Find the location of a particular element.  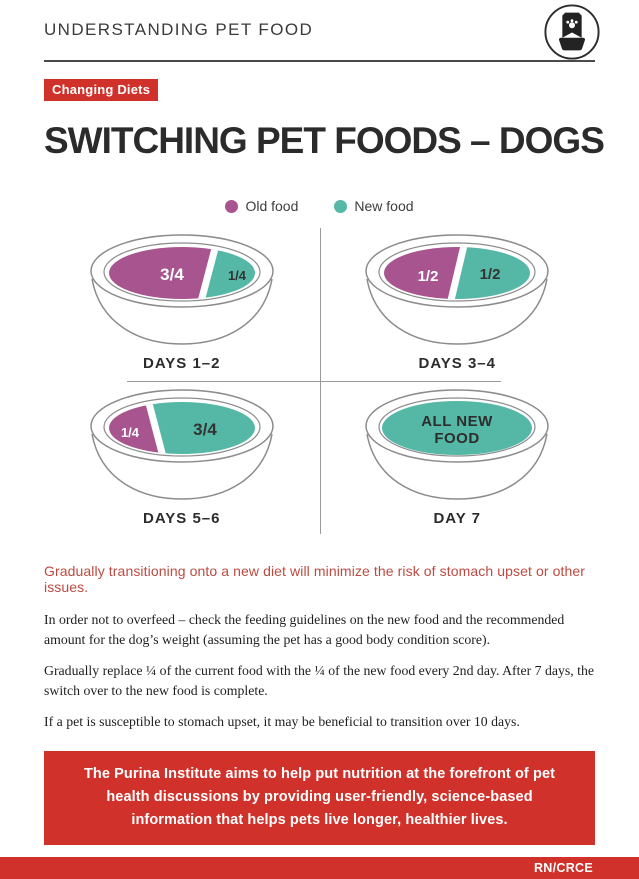

bowl-segment-label-line2: FOOD is located at coordinates (457, 438).